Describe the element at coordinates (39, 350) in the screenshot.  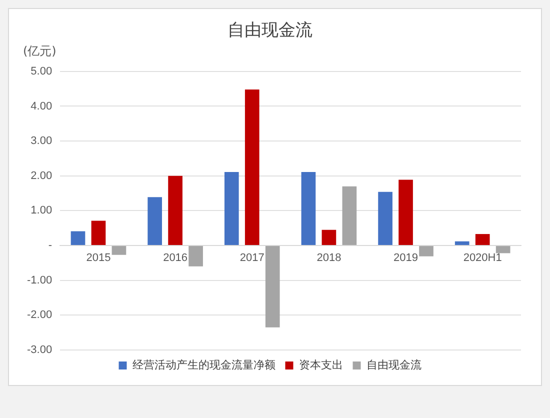
I see `y-tick-label: -3.00` at that location.